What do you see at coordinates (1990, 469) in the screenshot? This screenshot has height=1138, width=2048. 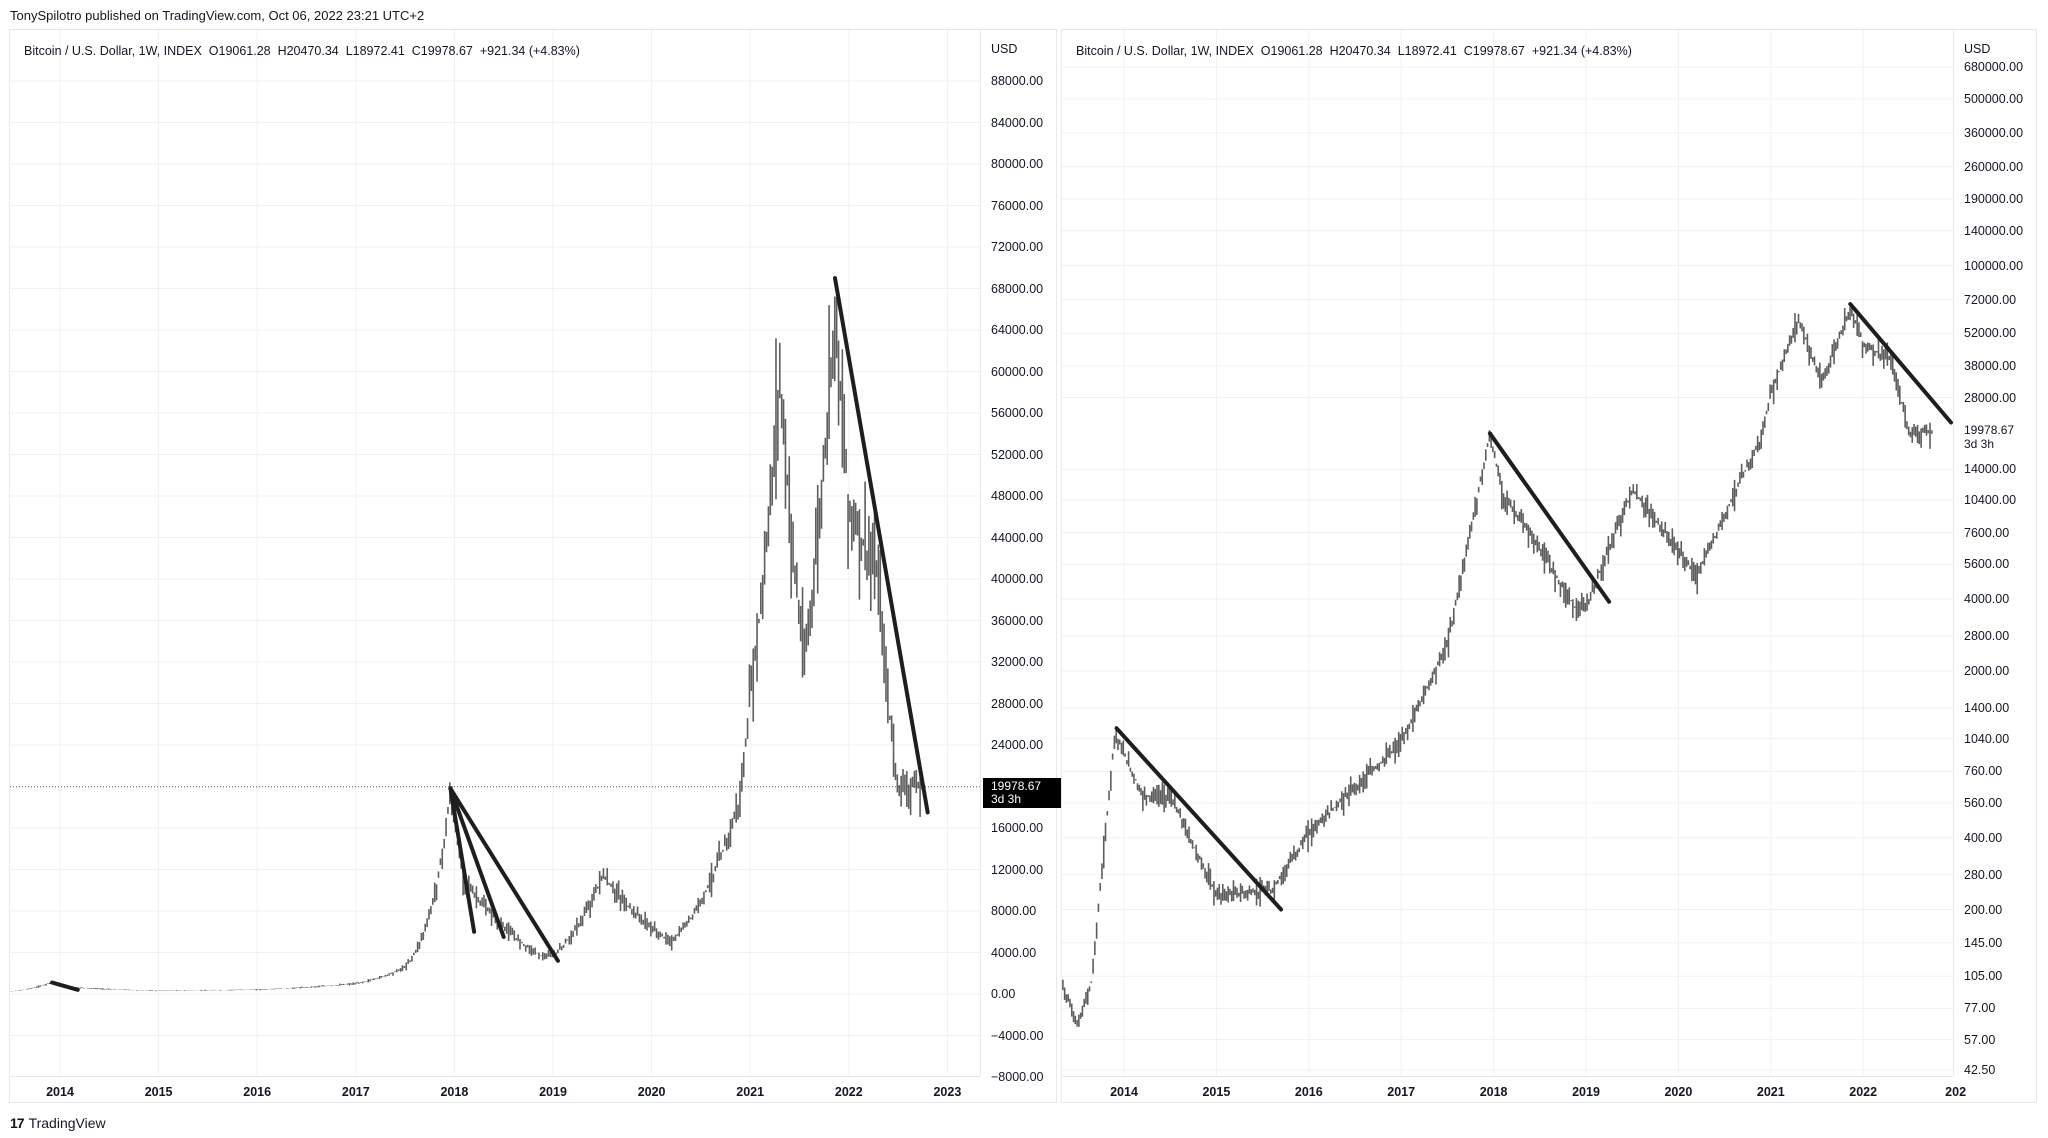 I see `price-tick: 14000.00` at bounding box center [1990, 469].